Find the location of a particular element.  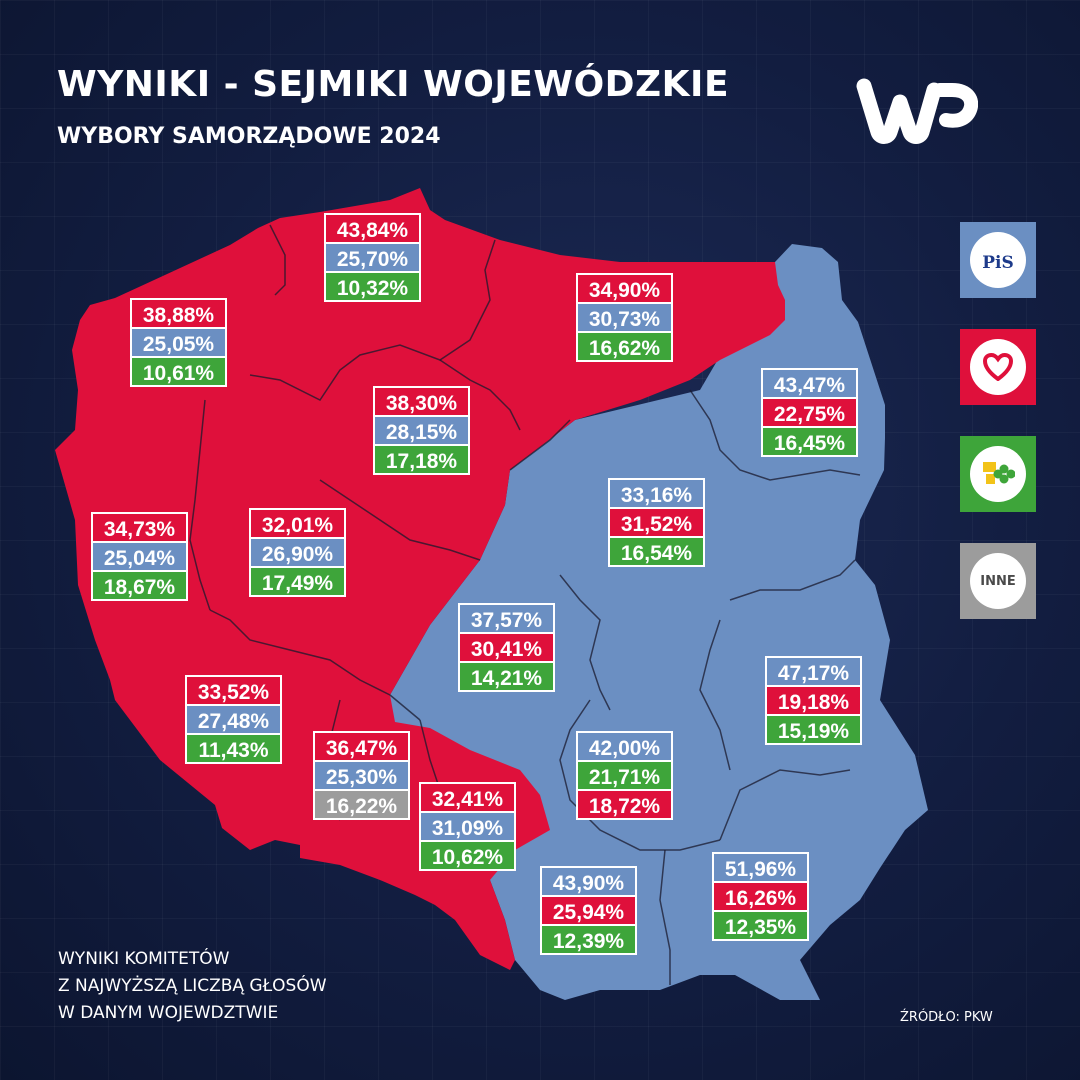

wp-logo is located at coordinates (917, 111).